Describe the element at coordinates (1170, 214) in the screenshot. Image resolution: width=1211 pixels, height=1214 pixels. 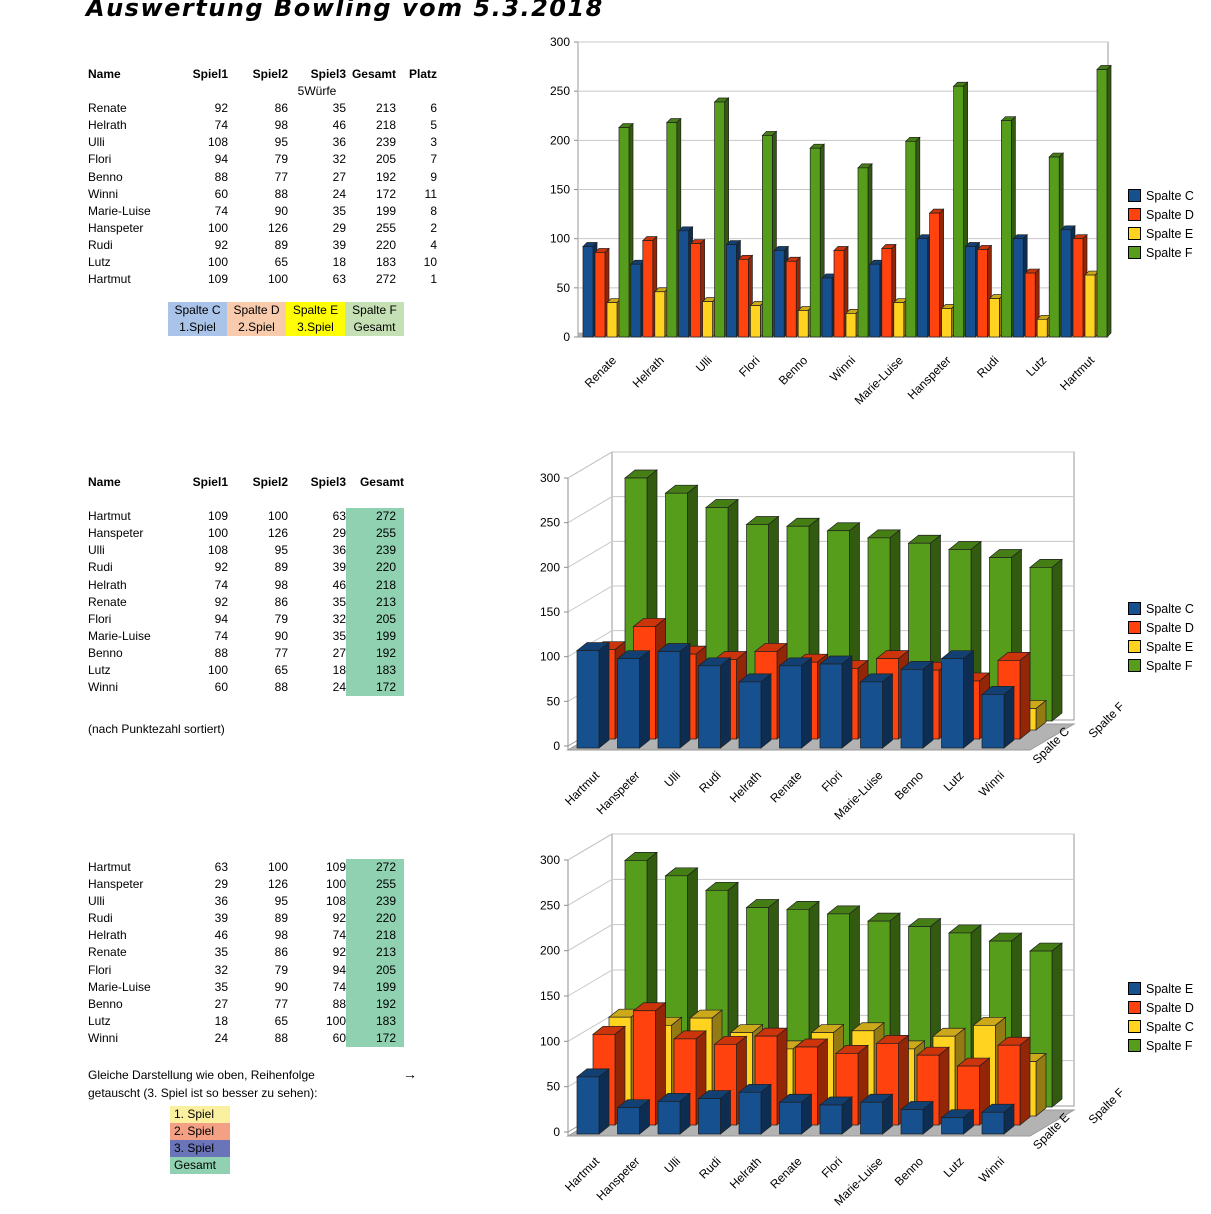
I see `legend-label: Spalte D` at that location.